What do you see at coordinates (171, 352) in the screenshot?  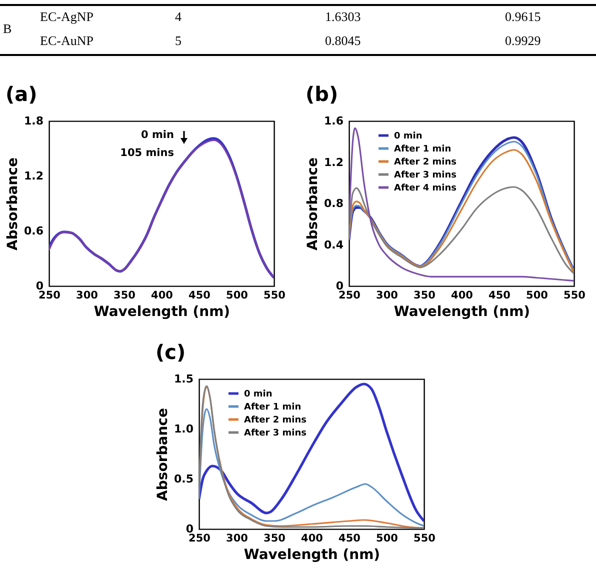 I see `chart-title: (c)` at bounding box center [171, 352].